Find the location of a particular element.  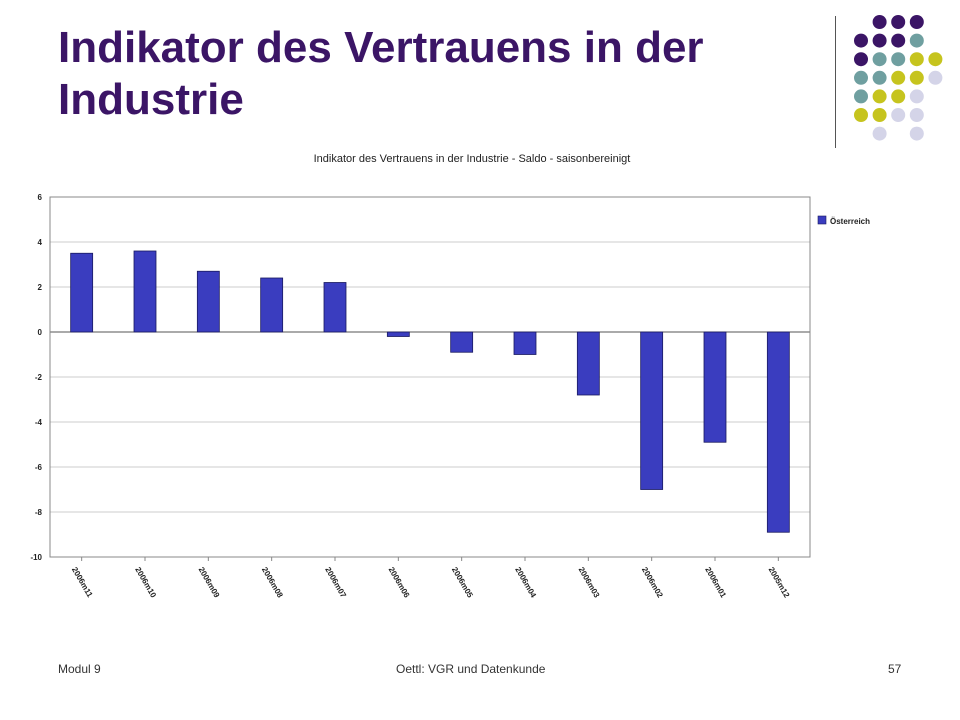

bar-2006m01 is located at coordinates (715, 387).